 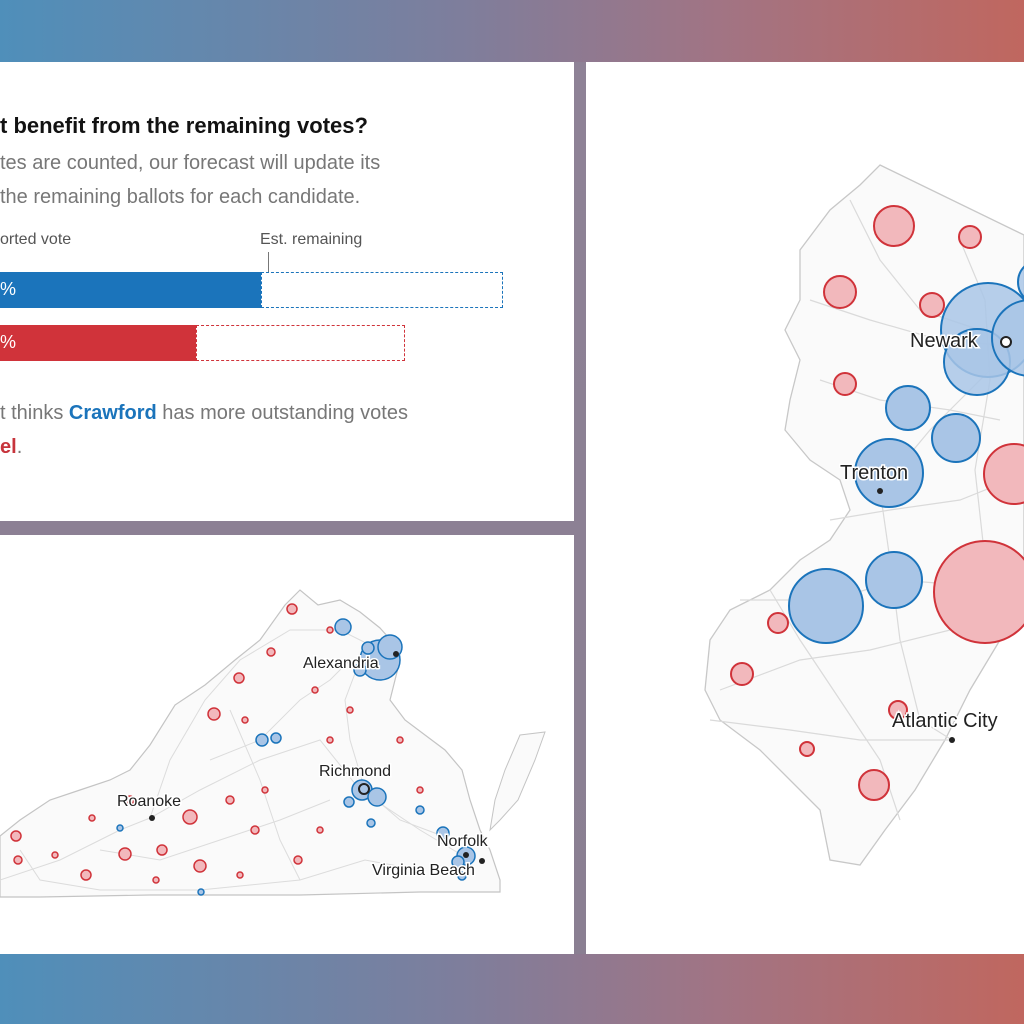 I want to click on summary-text: ., so click(x=19, y=447).